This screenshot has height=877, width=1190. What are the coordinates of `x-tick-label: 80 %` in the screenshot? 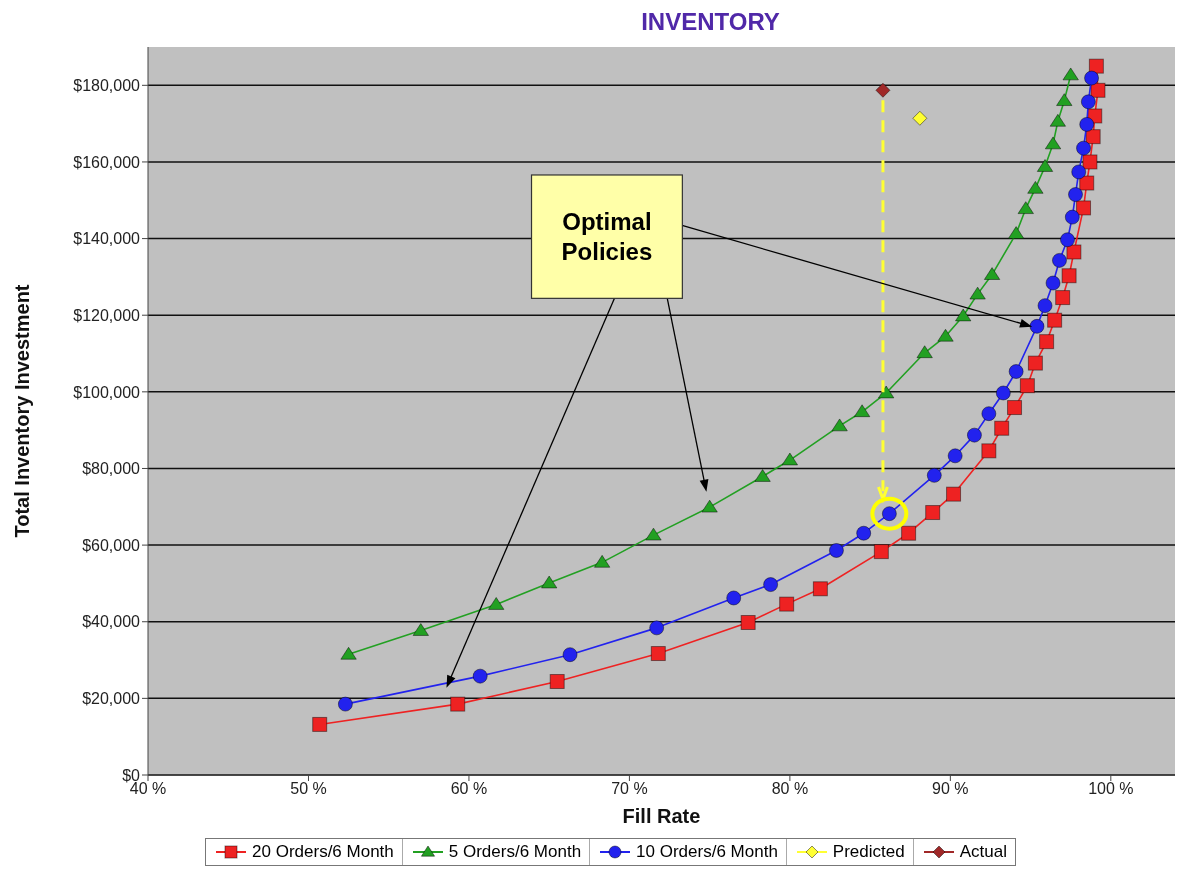 It's located at (790, 789).